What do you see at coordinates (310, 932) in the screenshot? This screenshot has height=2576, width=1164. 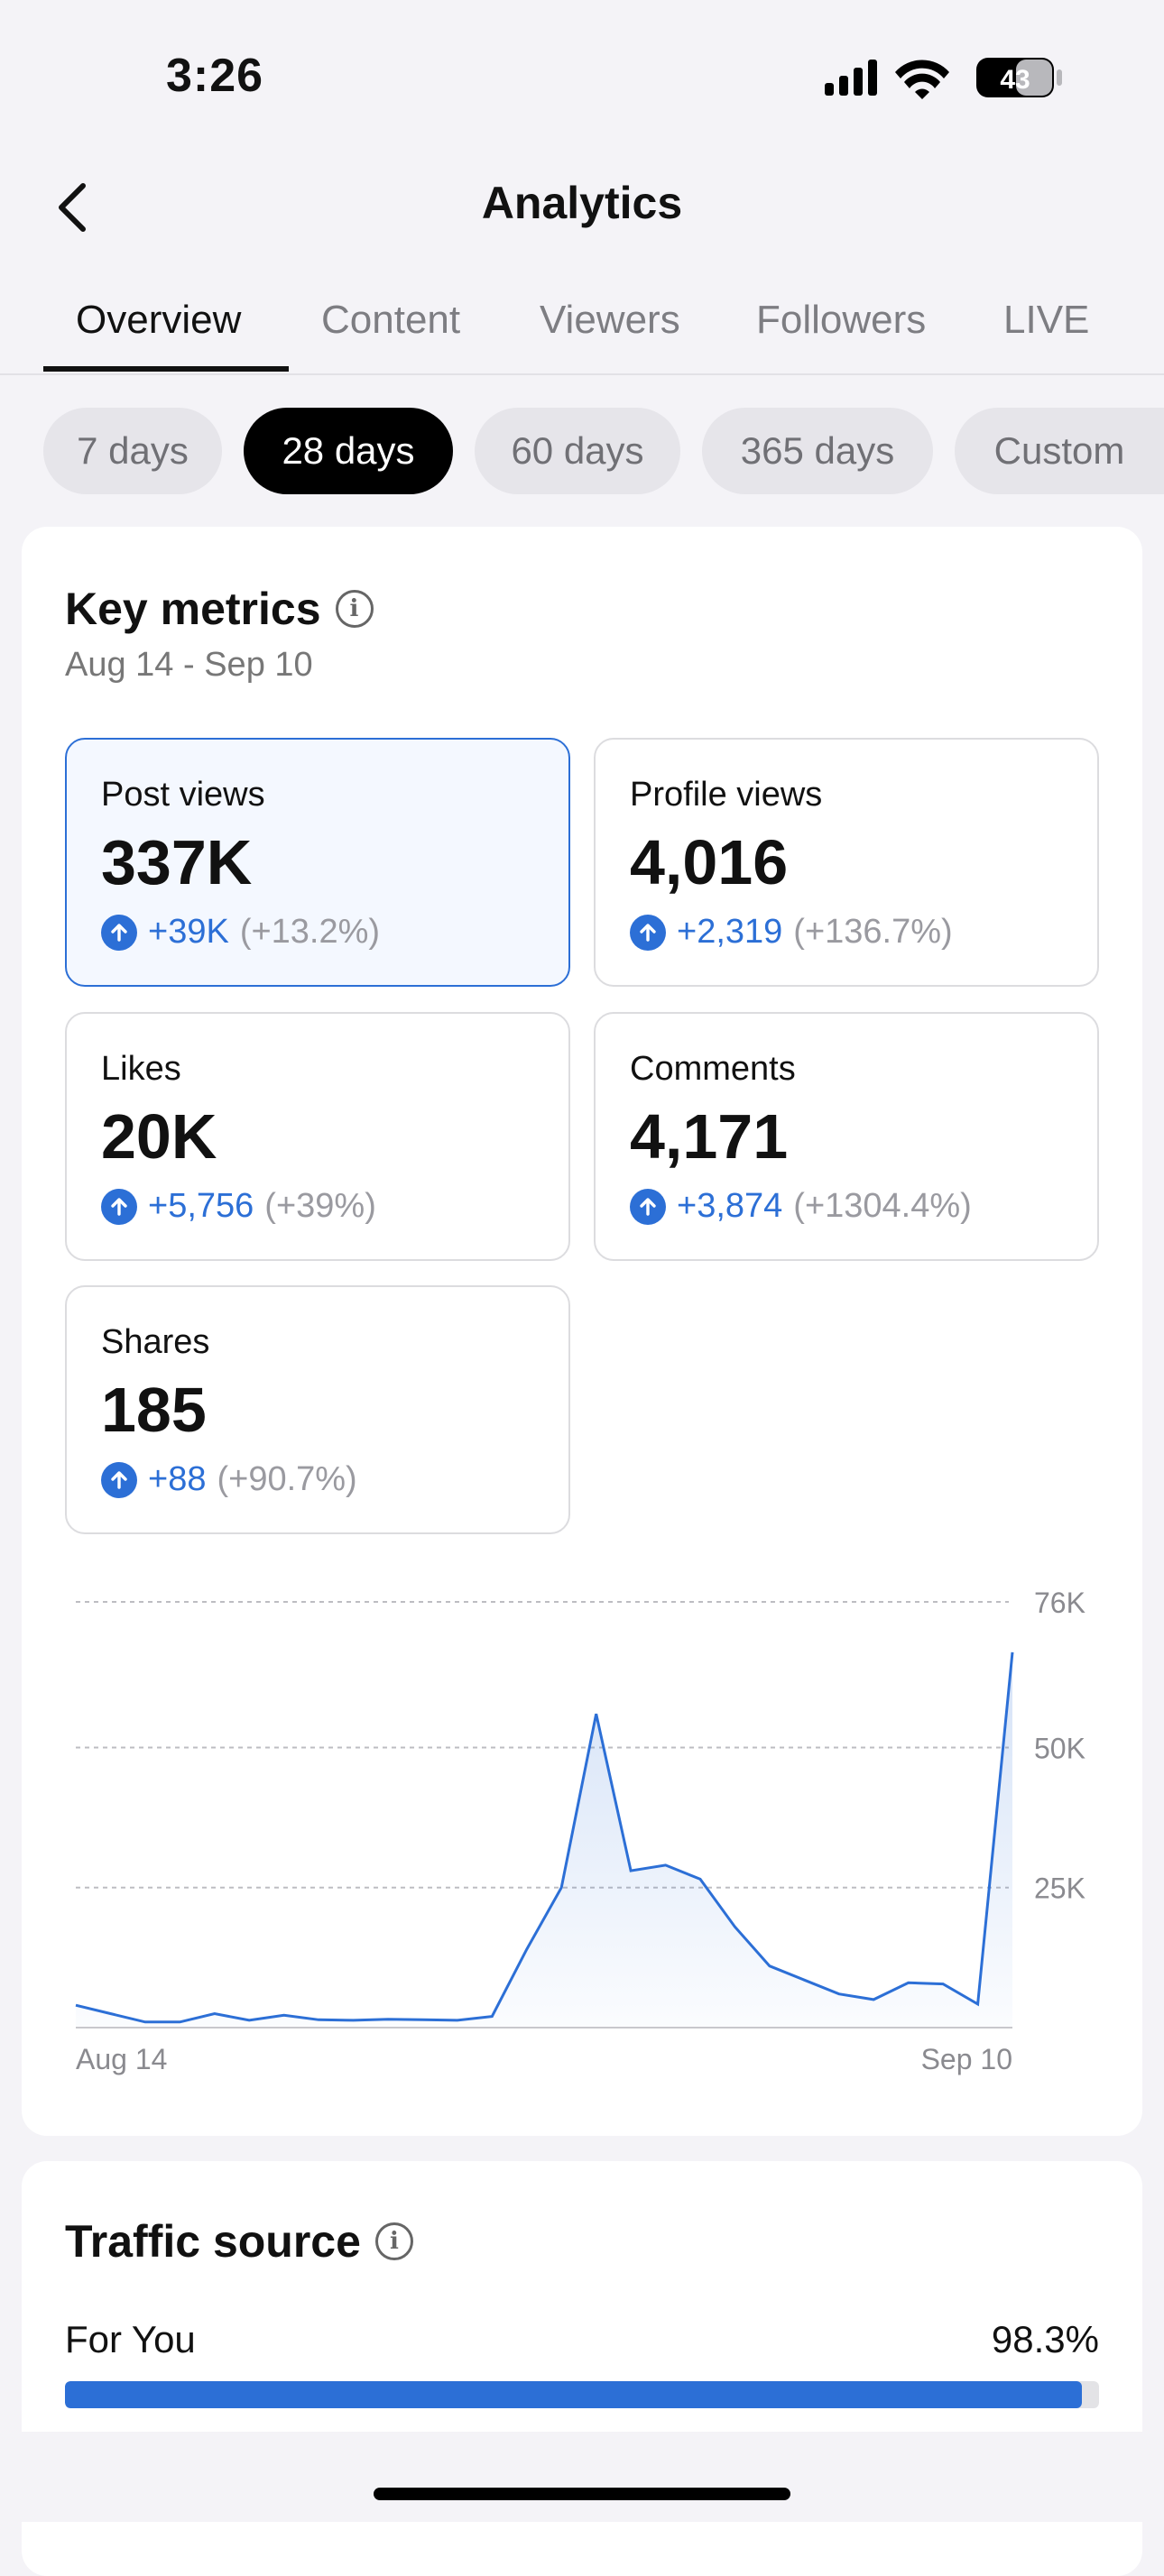 I see `metric-percent: (+13.2%)` at bounding box center [310, 932].